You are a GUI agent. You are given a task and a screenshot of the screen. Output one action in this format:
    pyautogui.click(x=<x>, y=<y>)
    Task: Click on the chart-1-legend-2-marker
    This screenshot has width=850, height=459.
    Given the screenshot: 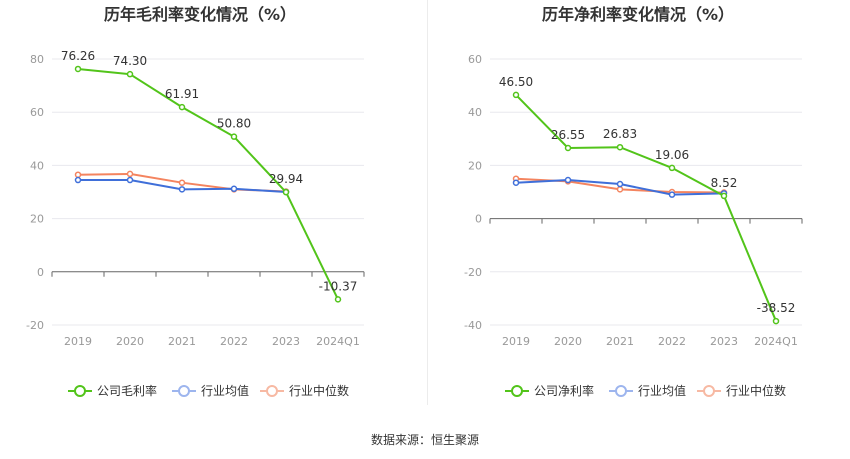 What is the action you would take?
    pyautogui.click(x=709, y=391)
    